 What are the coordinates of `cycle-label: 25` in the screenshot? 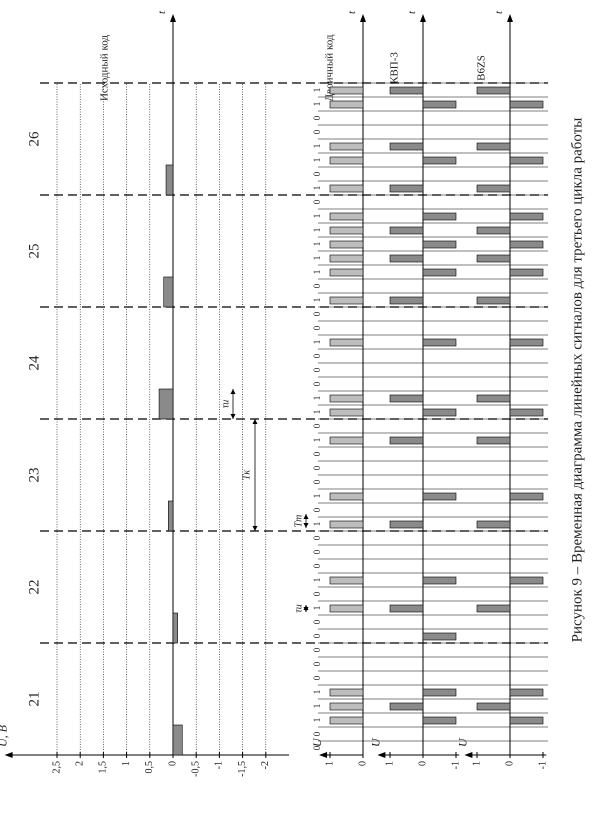 It's located at (34, 251).